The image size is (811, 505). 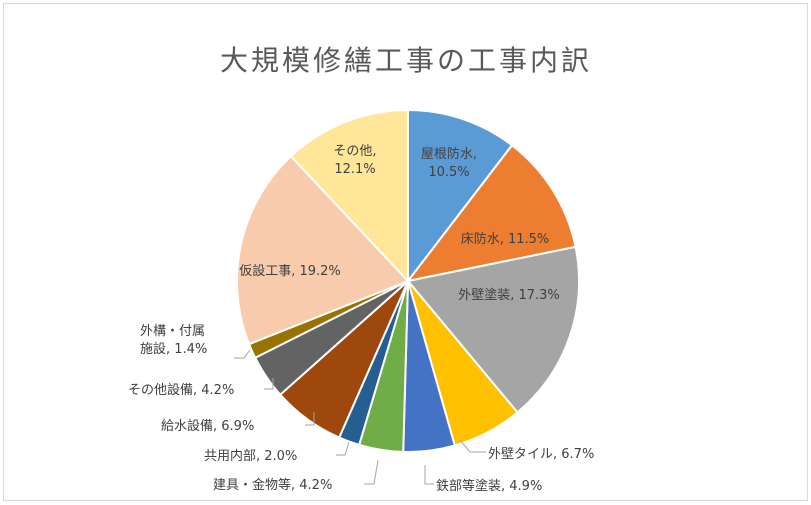 What do you see at coordinates (290, 271) in the screenshot?
I see `data-label-11: 仮設工事, 19.2%` at bounding box center [290, 271].